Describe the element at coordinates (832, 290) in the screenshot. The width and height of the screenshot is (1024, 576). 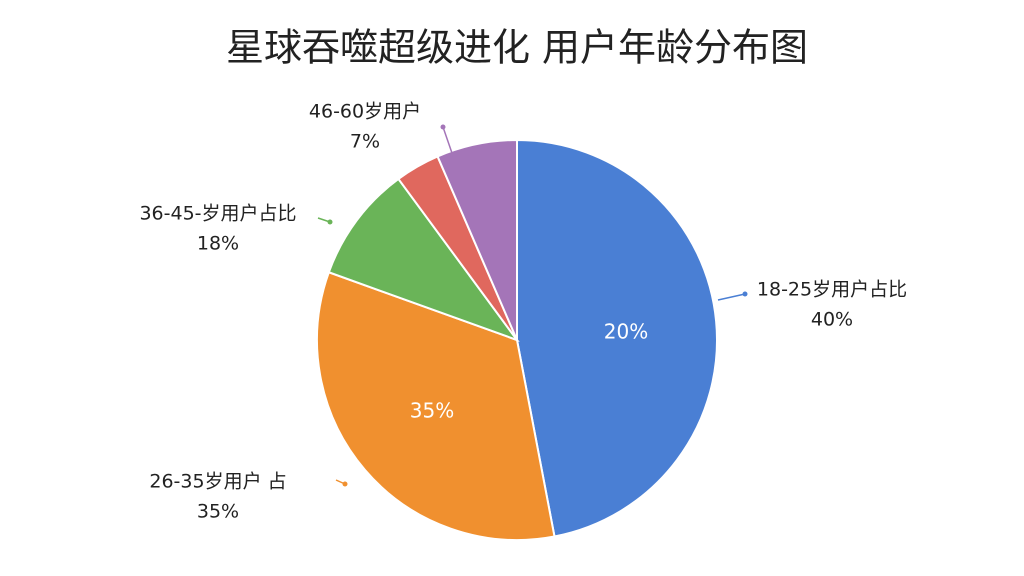
I see `slice-label: 18-25岁用户占比` at that location.